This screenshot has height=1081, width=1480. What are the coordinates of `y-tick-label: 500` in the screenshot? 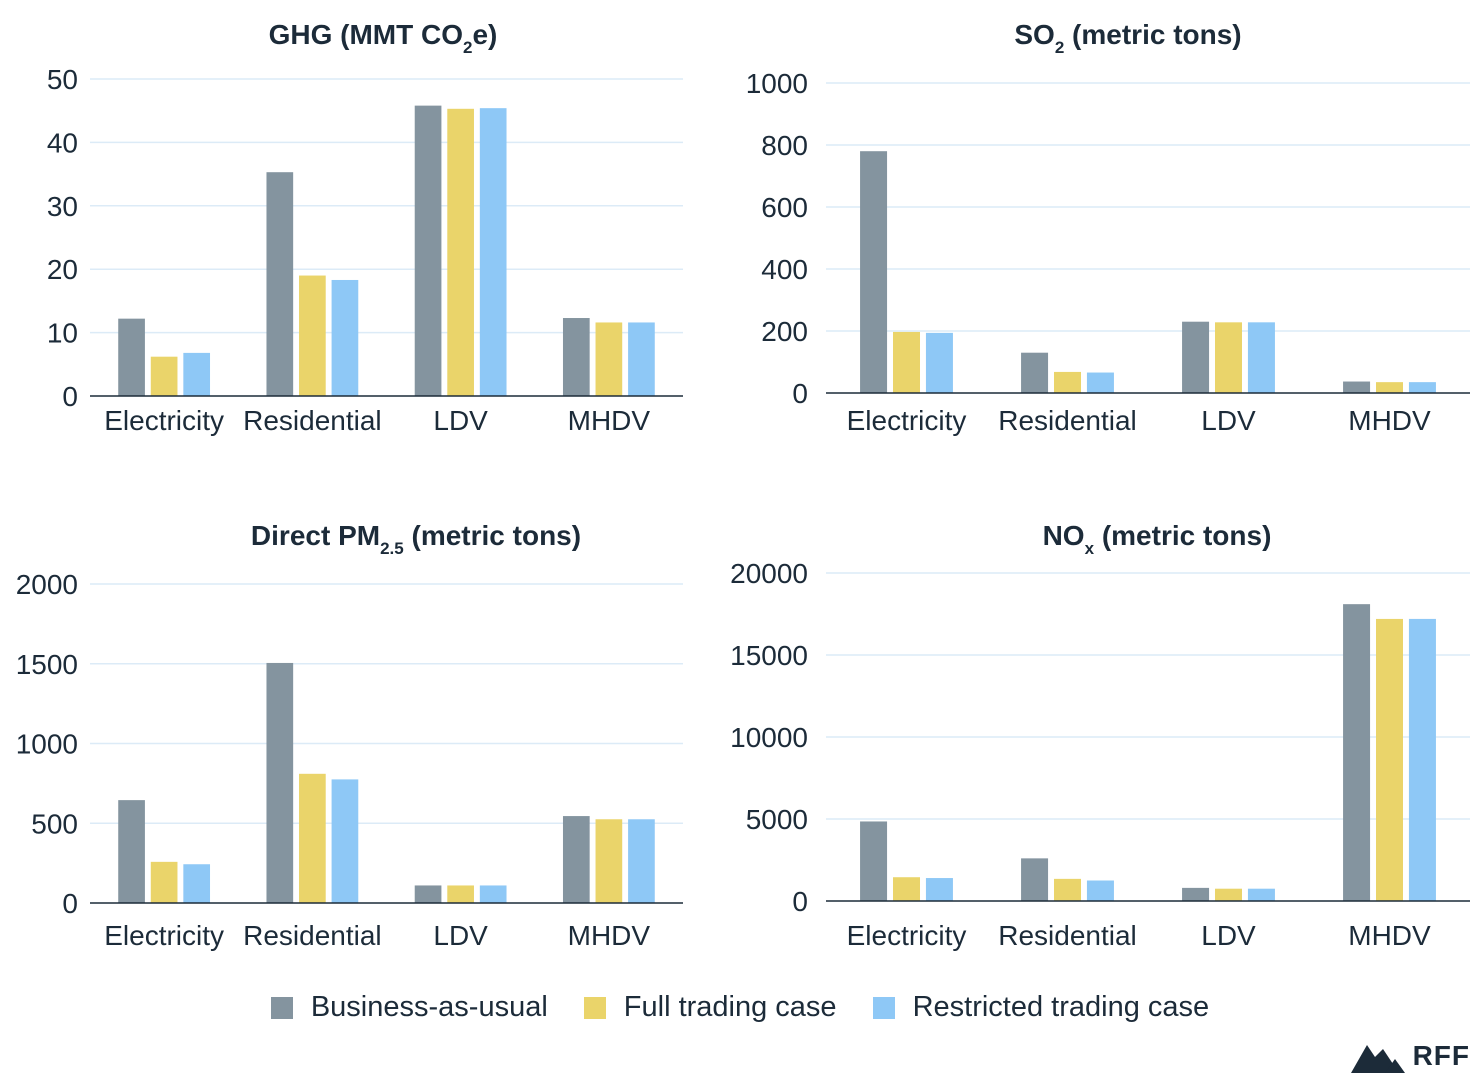 It's located at (54, 823).